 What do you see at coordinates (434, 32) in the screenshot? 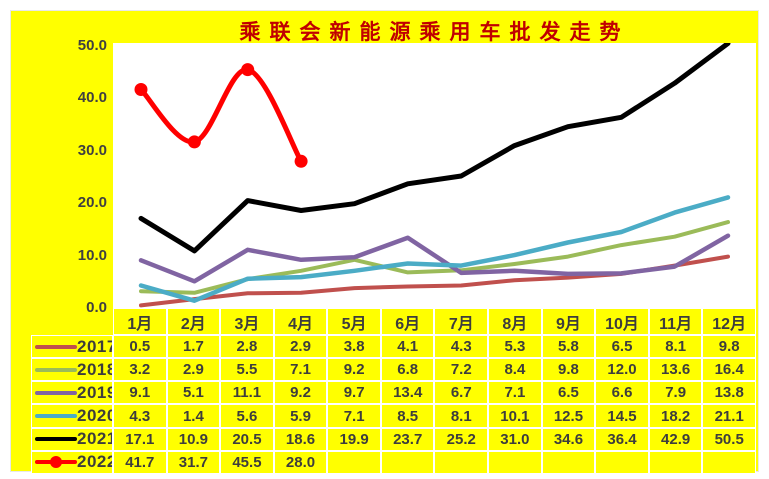
I see `chart-title: 乘联会新能源乘用车批发走势` at bounding box center [434, 32].